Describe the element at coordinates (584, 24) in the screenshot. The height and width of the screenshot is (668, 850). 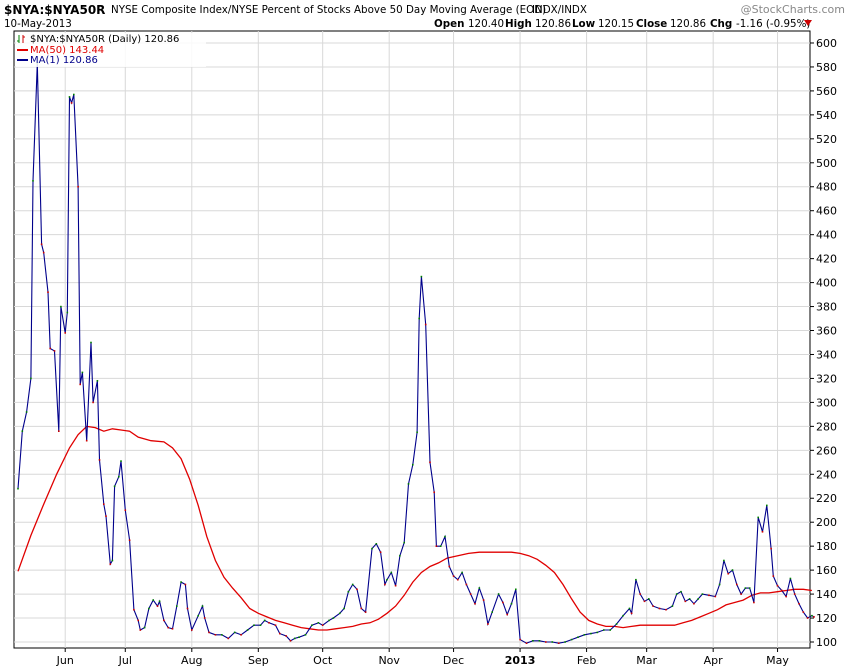
I see `low-label: Low` at that location.